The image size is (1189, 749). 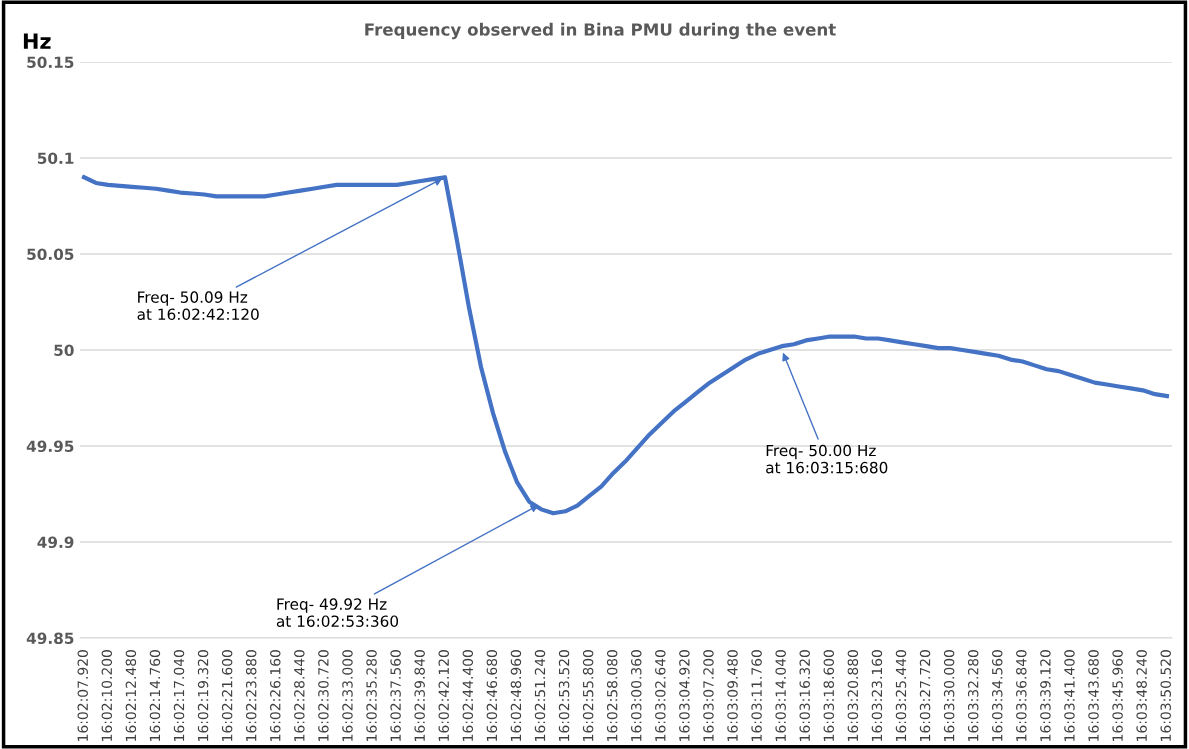 What do you see at coordinates (804, 695) in the screenshot?
I see `x-tick-label: 16:03:16.320` at bounding box center [804, 695].